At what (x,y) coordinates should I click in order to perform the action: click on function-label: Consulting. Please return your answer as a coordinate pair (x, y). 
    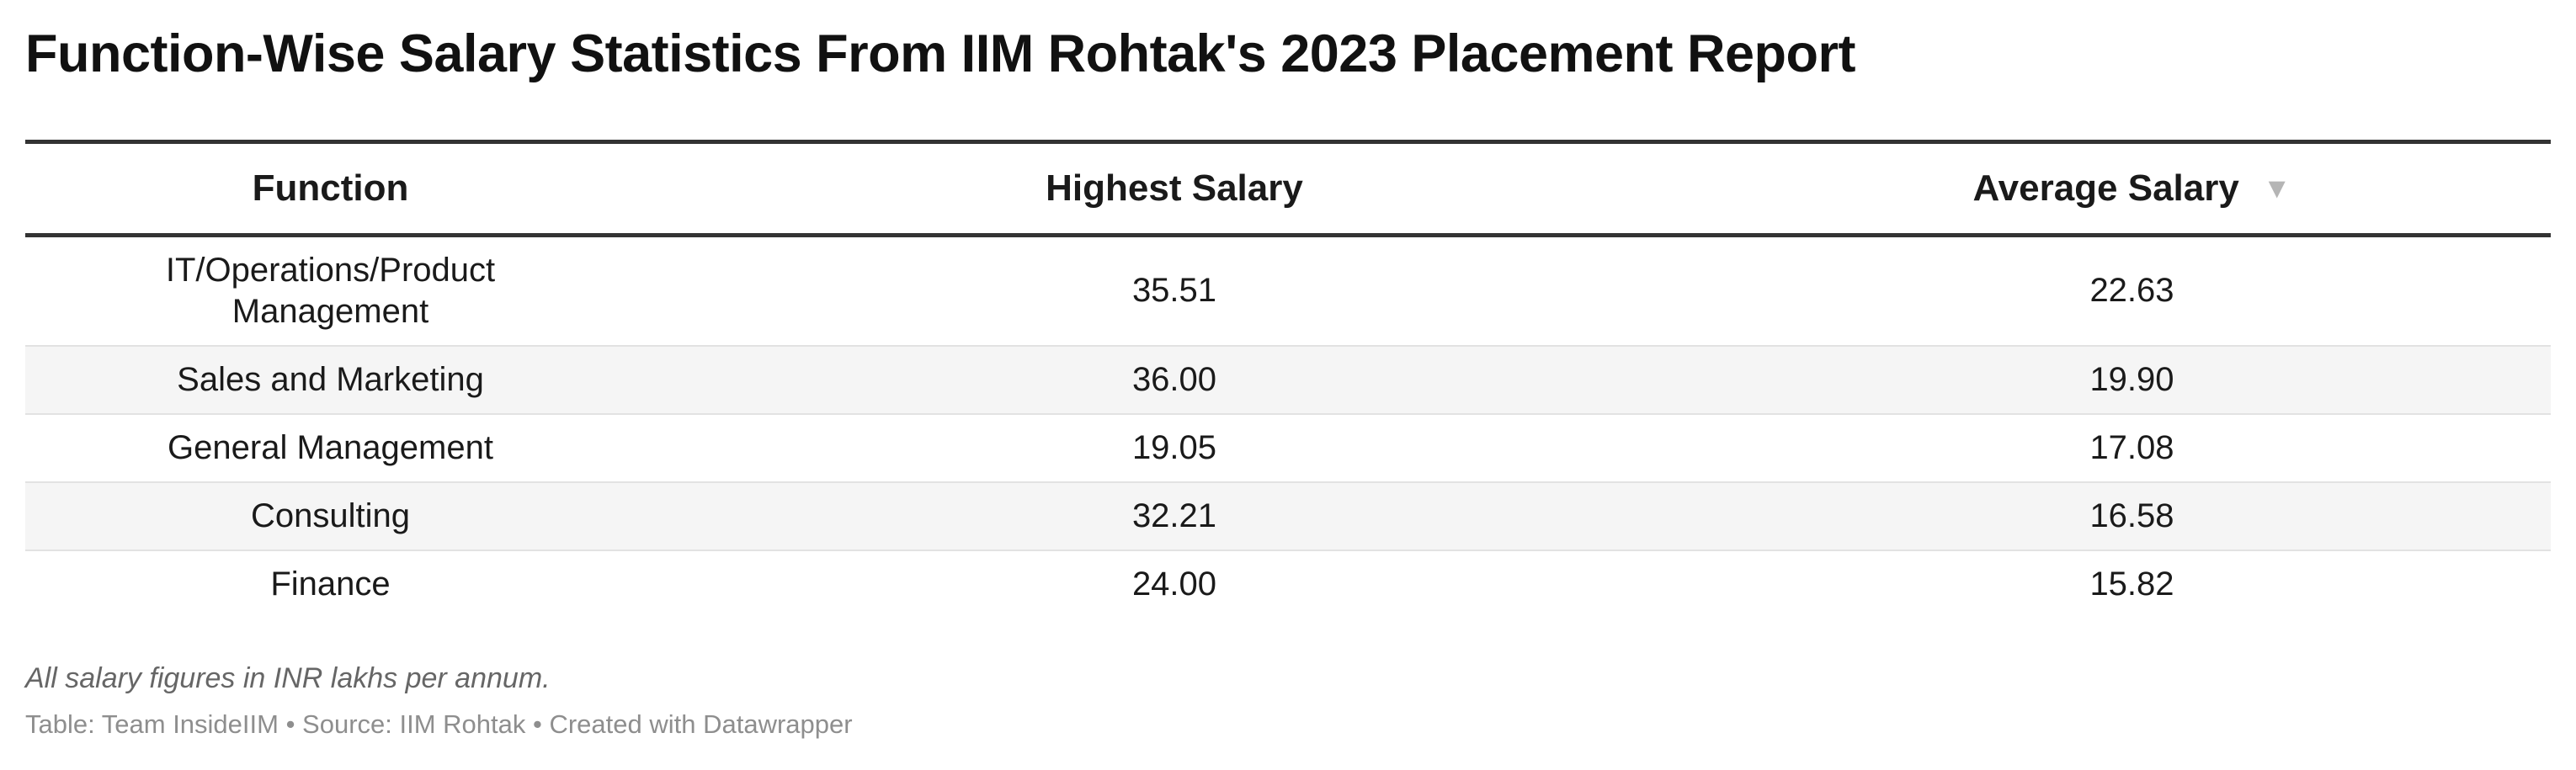
    Looking at the image, I should click on (330, 515).